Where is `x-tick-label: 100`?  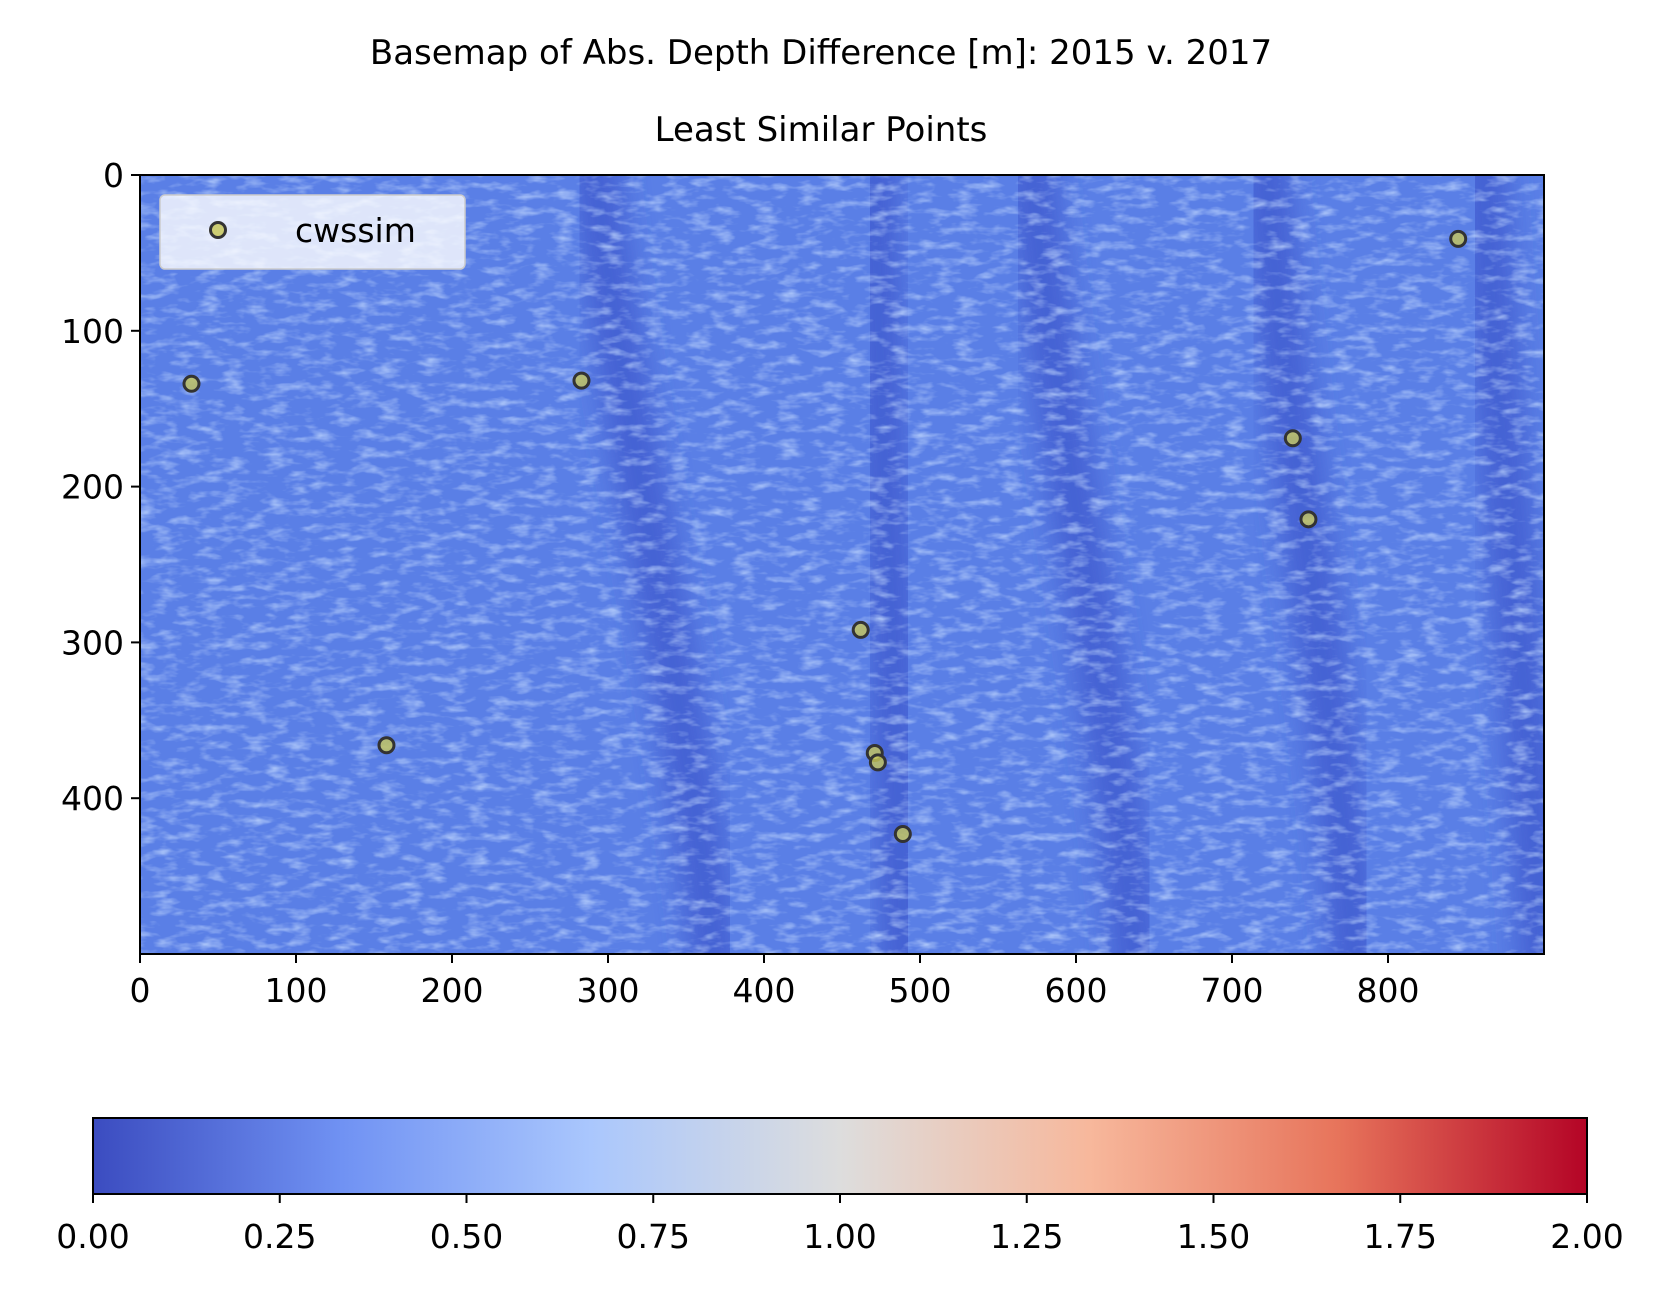 x-tick-label: 100 is located at coordinates (296, 990).